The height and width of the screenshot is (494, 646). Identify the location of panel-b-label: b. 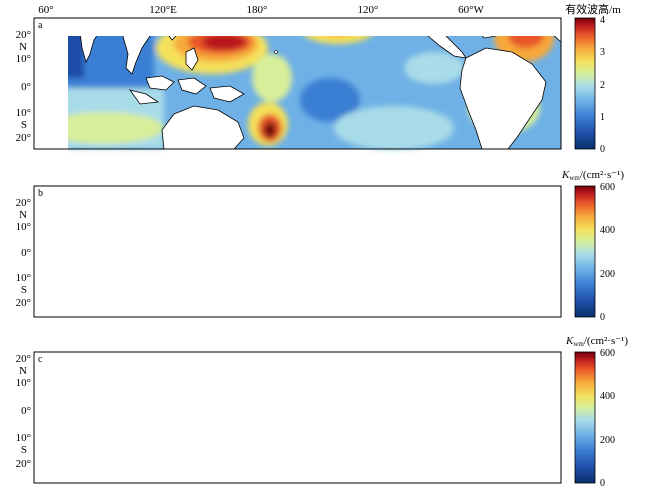
(40, 193).